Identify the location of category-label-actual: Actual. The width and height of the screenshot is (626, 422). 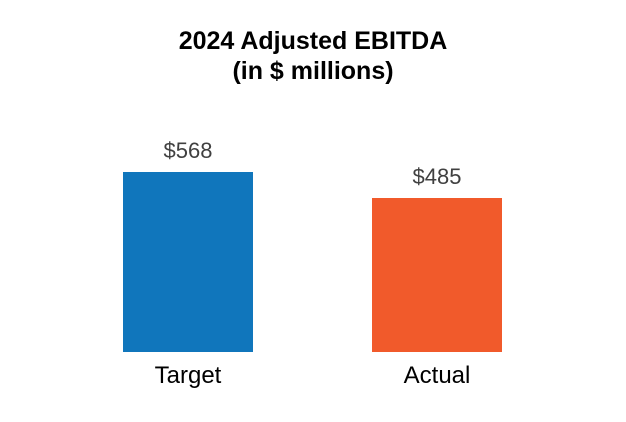
(437, 375).